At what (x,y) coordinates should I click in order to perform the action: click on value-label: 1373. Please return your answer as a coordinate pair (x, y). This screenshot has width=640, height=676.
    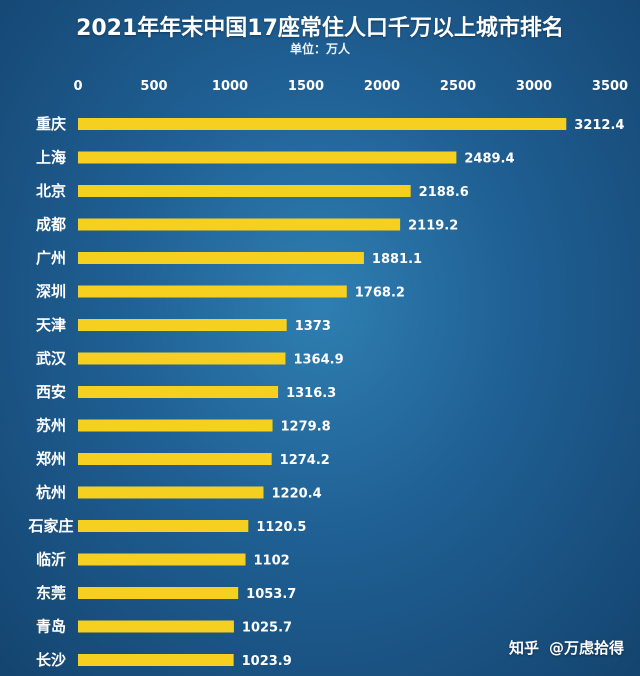
    Looking at the image, I should click on (313, 326).